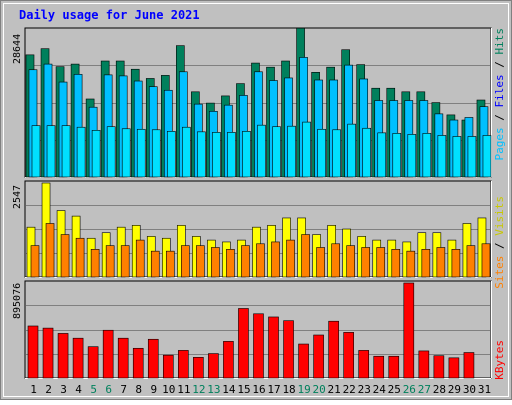 Image resolution: width=512 pixels, height=405 pixels. I want to click on right-legend-text: Pages / Files / Hits, so click(499, 94).